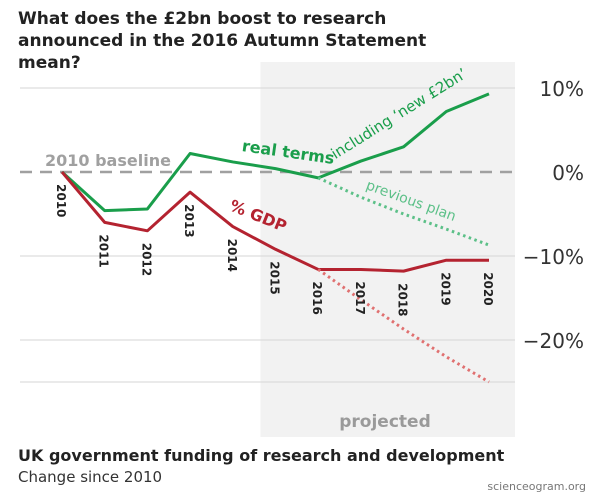  I want to click on y-tick-label: 0%, so click(568, 173).